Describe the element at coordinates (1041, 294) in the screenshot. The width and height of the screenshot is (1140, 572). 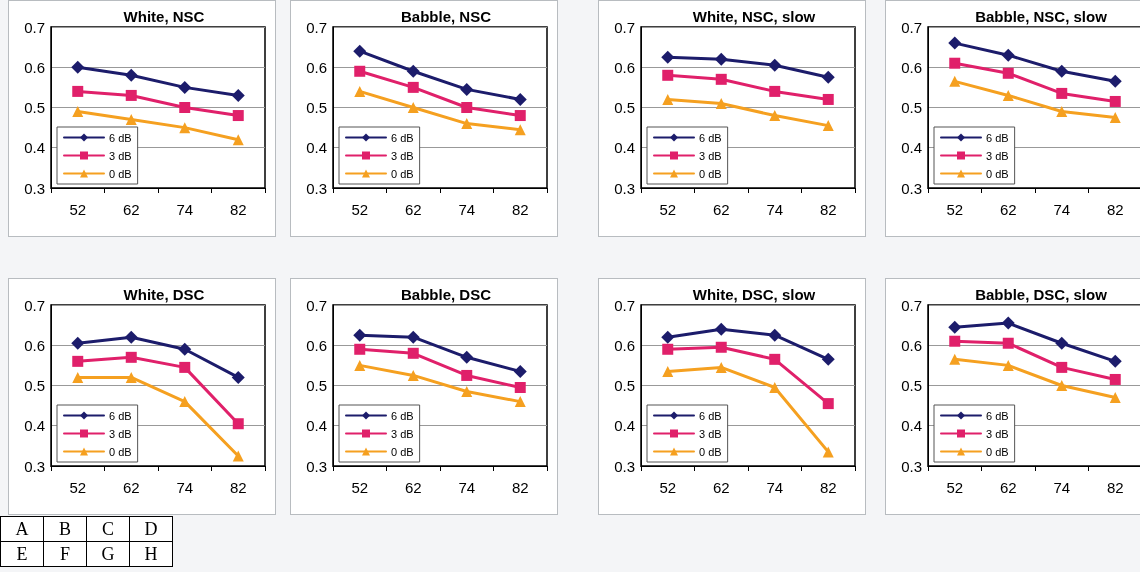
I see `chart-title: Babble, DSC, slow` at that location.